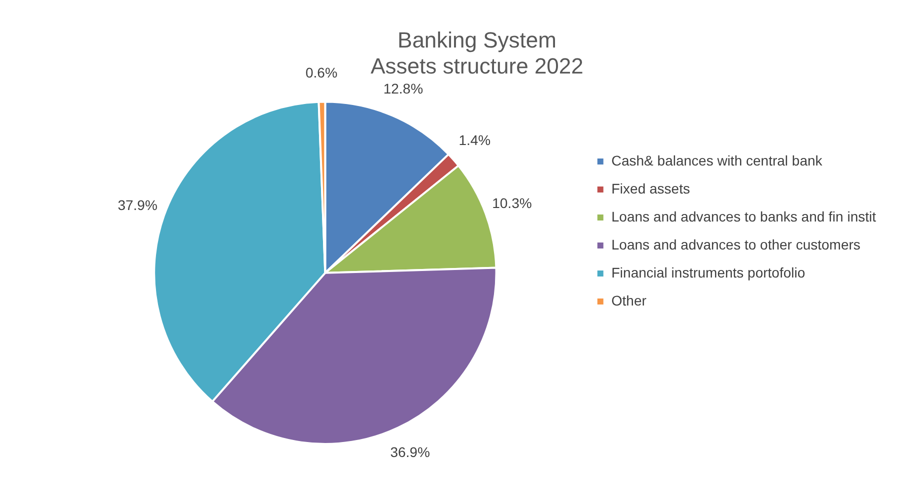 This screenshot has height=483, width=914. What do you see at coordinates (708, 272) in the screenshot?
I see `legend-label: Financial instruments portofolio` at bounding box center [708, 272].